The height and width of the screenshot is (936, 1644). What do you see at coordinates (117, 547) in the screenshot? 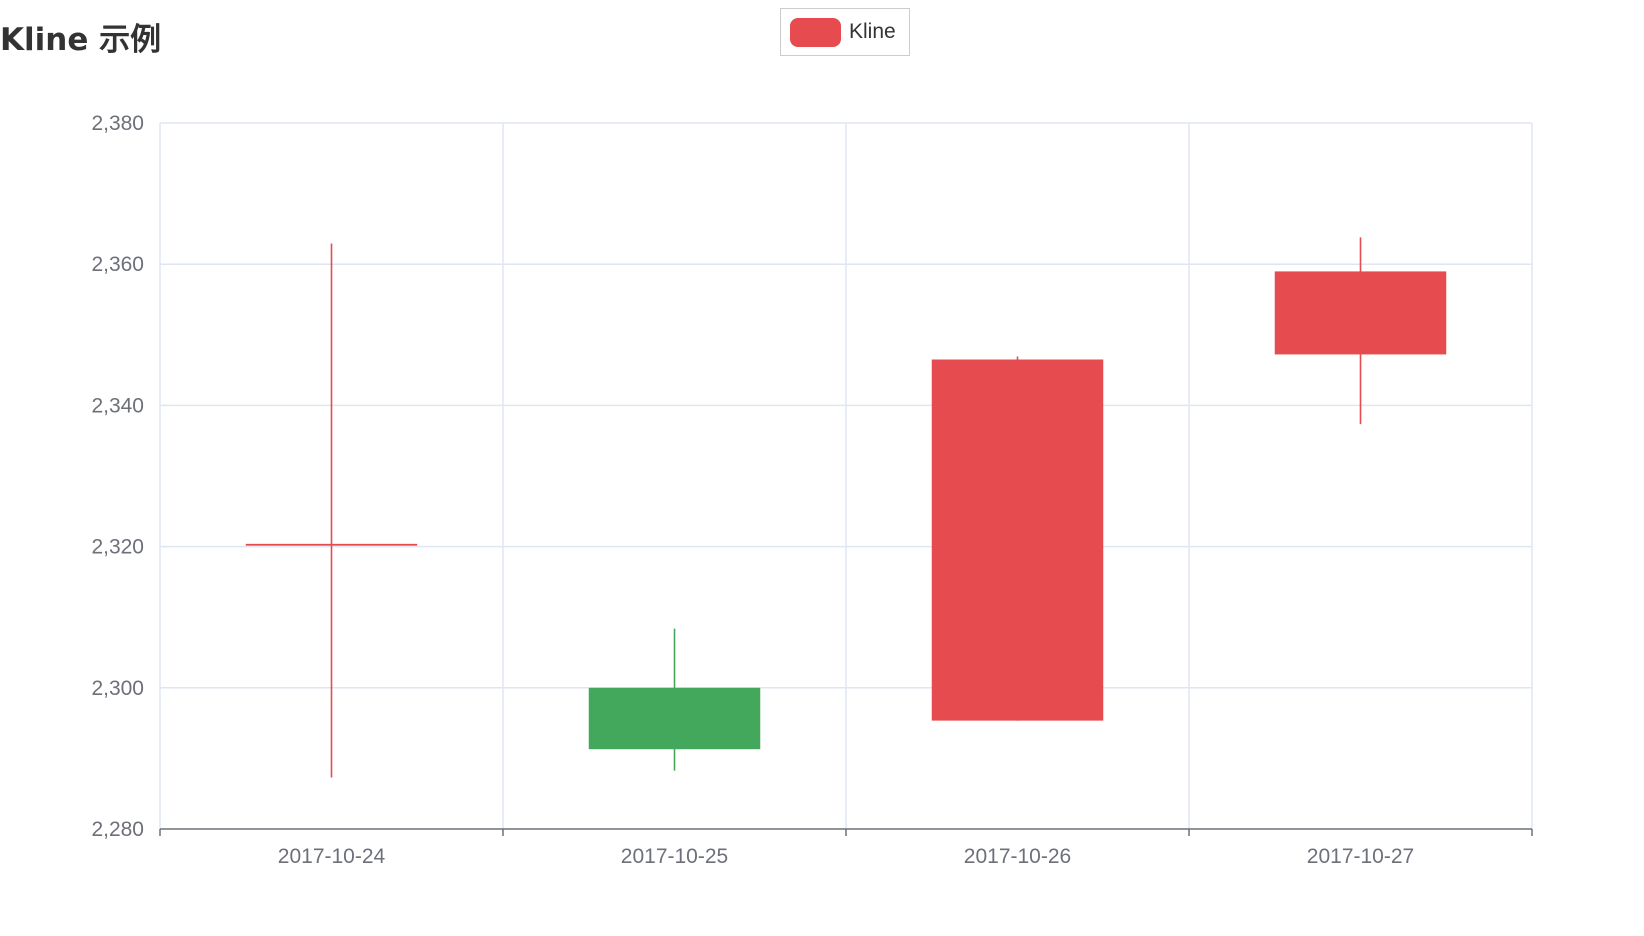
I see `y-tick-label: 2,320` at bounding box center [117, 547].